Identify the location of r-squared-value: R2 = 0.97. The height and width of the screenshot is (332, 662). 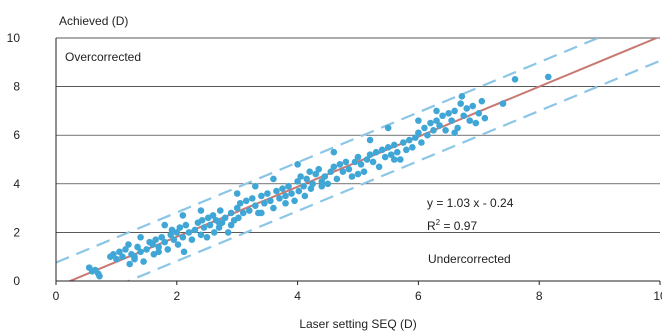
(452, 225).